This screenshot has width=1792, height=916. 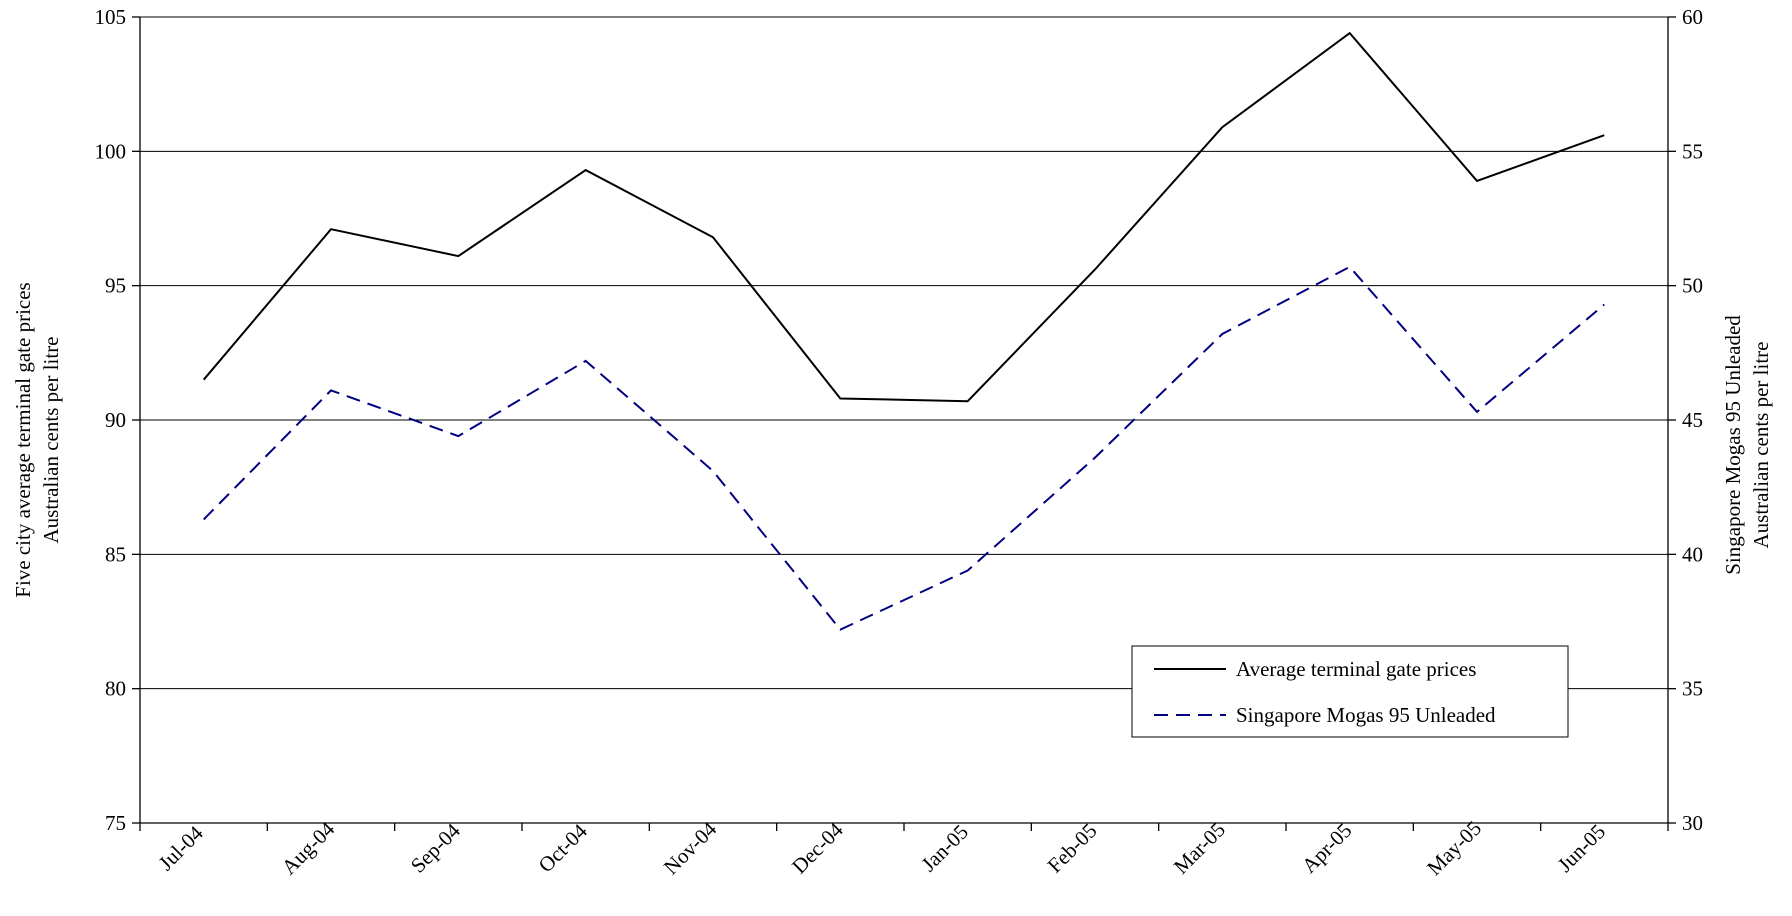 I want to click on legend-label: Singapore Mogas 95 Unleaded, so click(x=1366, y=715).